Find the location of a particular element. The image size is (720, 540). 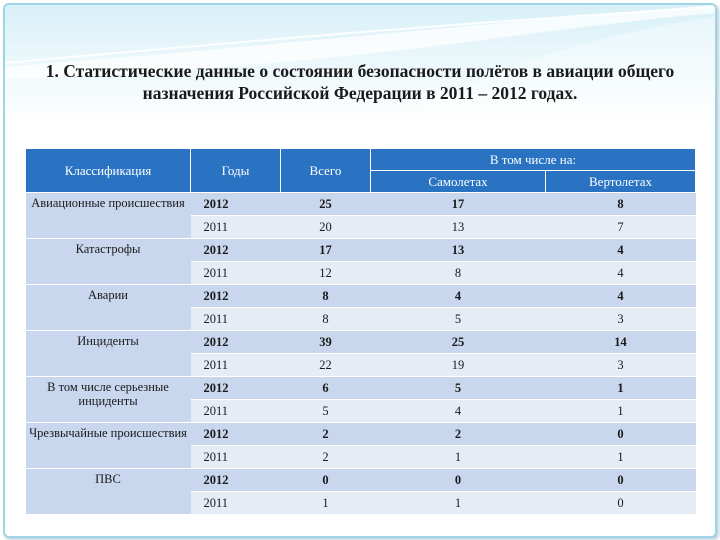

table-row: Инциденты 2012 39 25 14 is located at coordinates (360, 353).